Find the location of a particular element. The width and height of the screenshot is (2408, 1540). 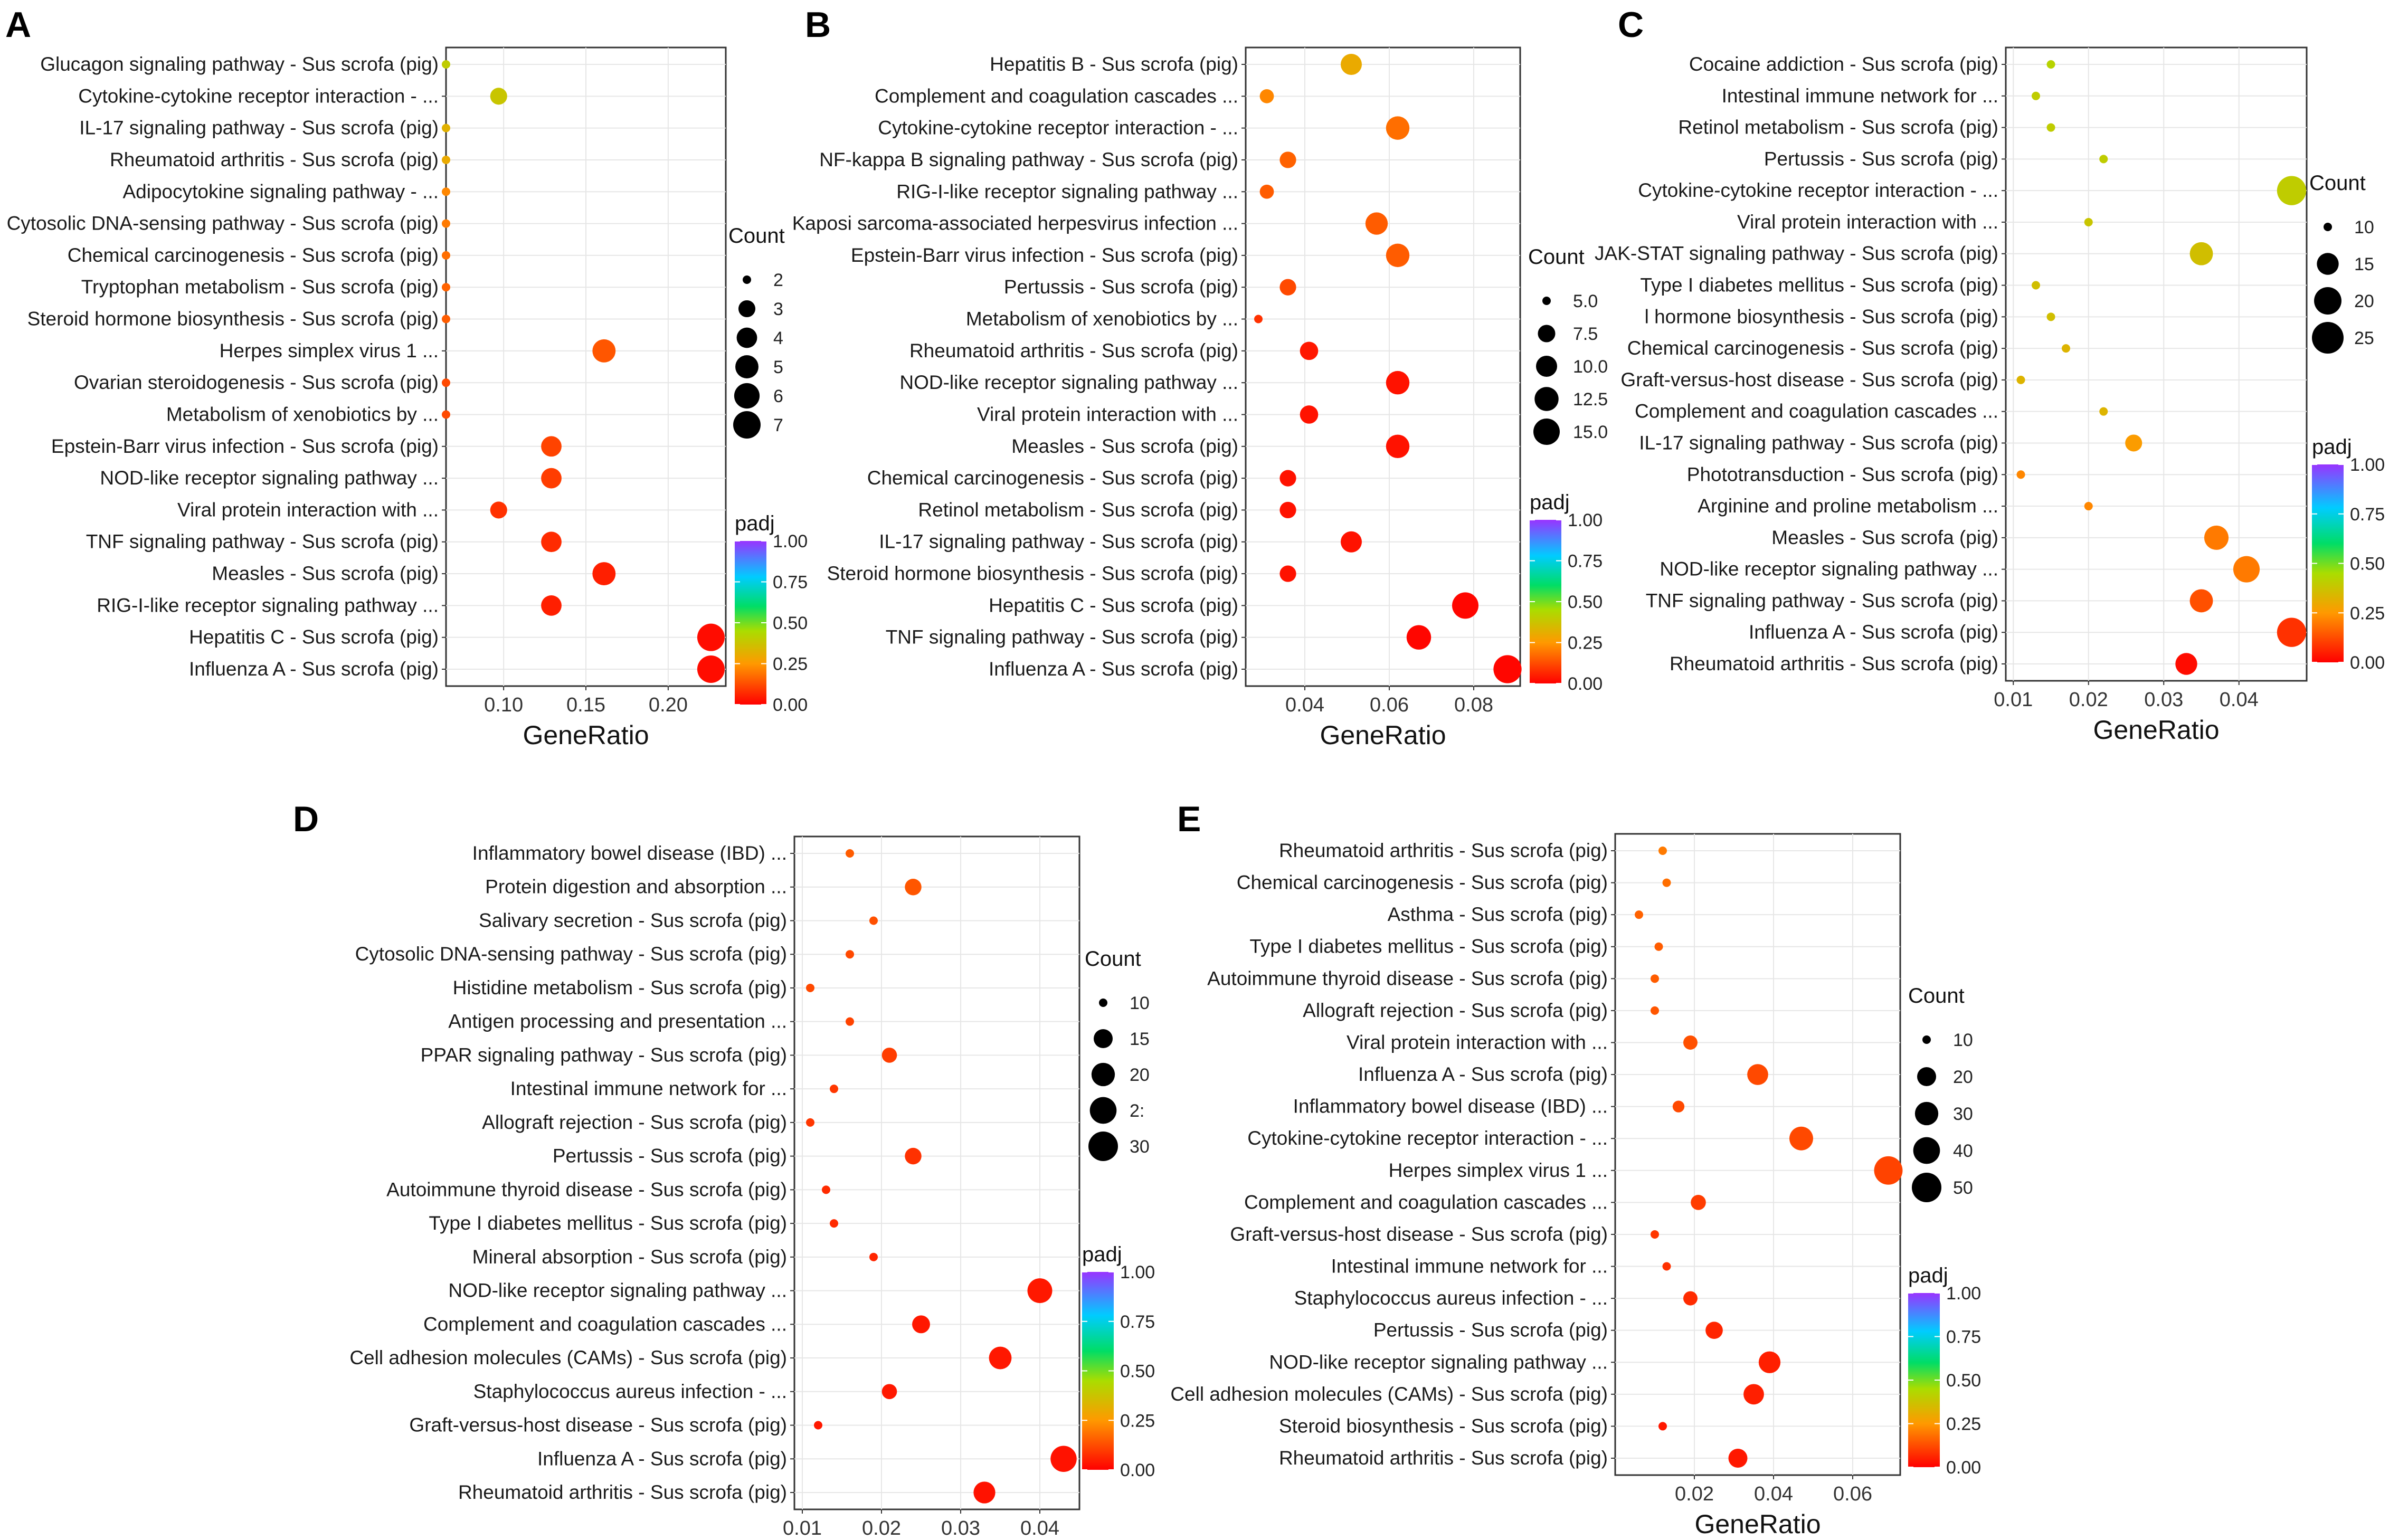

count-legend-label: 20 is located at coordinates (2364, 301).